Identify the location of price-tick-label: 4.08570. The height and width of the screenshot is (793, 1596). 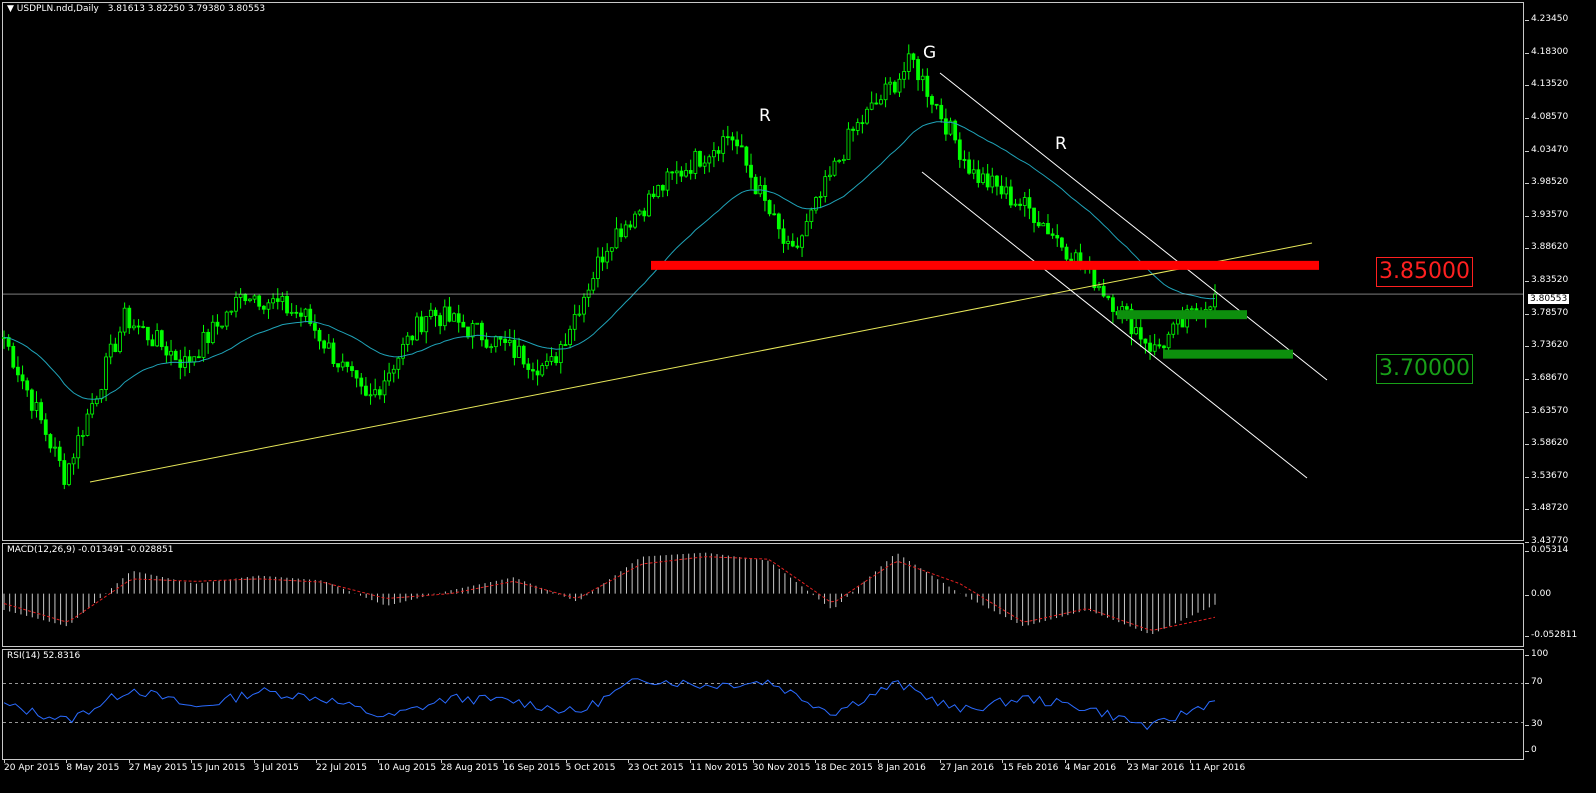
(1546, 116).